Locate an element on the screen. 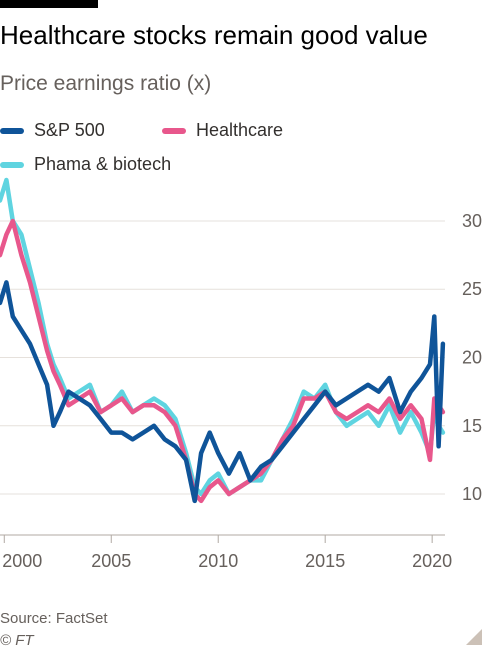 The image size is (490, 653). legend-item-pharma: Phama & biotech is located at coordinates (85, 164).